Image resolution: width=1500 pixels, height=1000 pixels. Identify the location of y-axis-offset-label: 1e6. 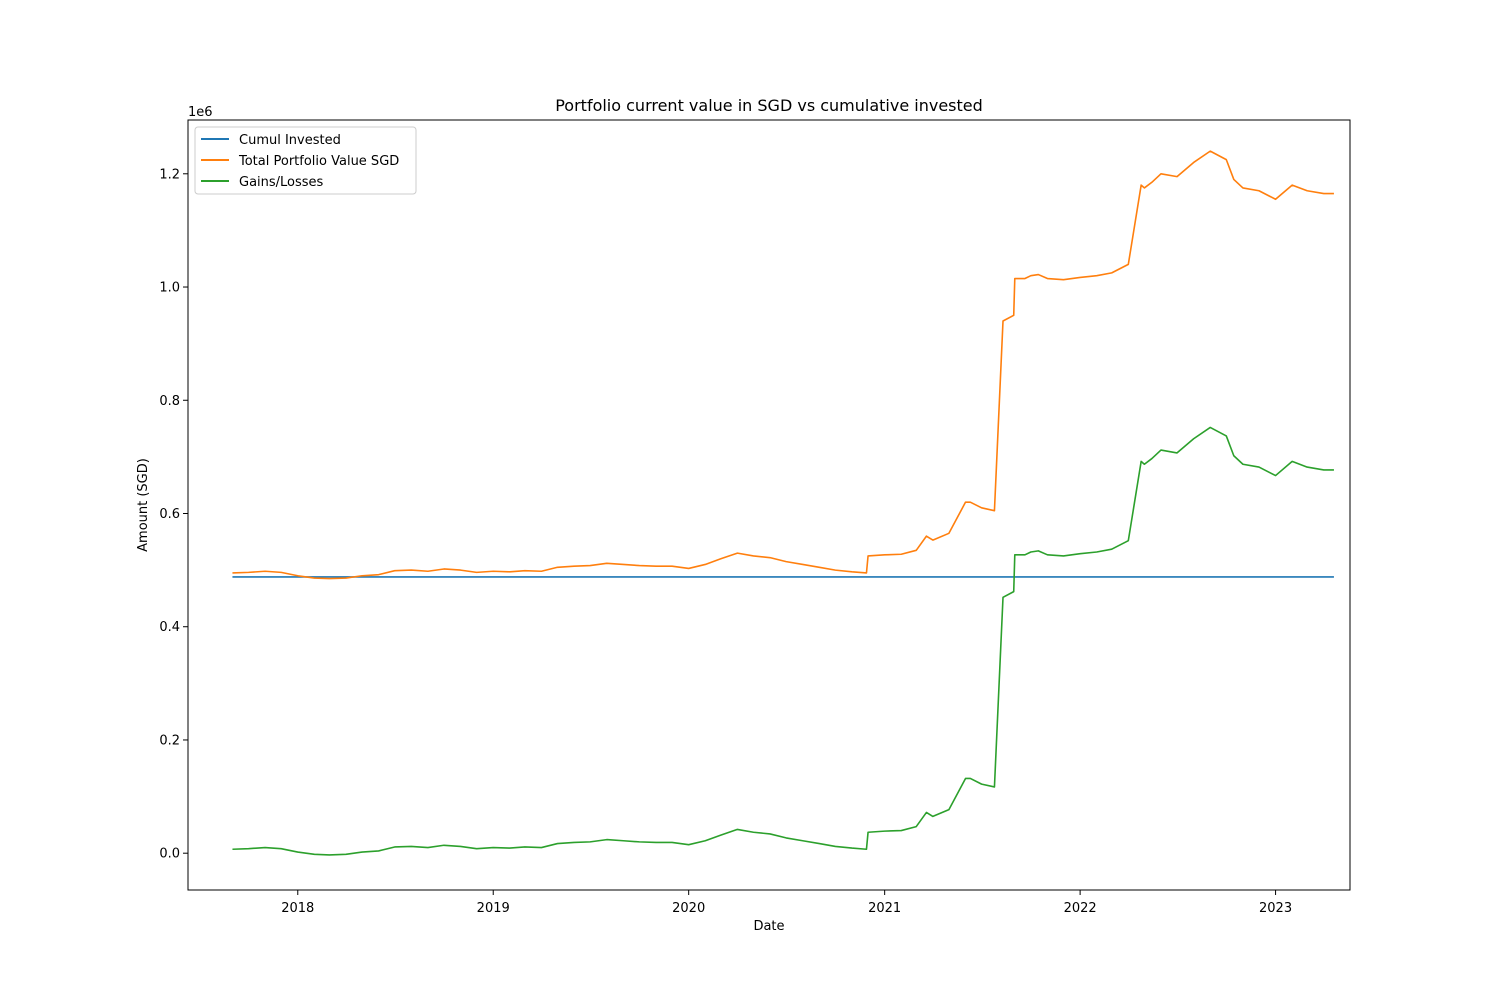
(200, 112).